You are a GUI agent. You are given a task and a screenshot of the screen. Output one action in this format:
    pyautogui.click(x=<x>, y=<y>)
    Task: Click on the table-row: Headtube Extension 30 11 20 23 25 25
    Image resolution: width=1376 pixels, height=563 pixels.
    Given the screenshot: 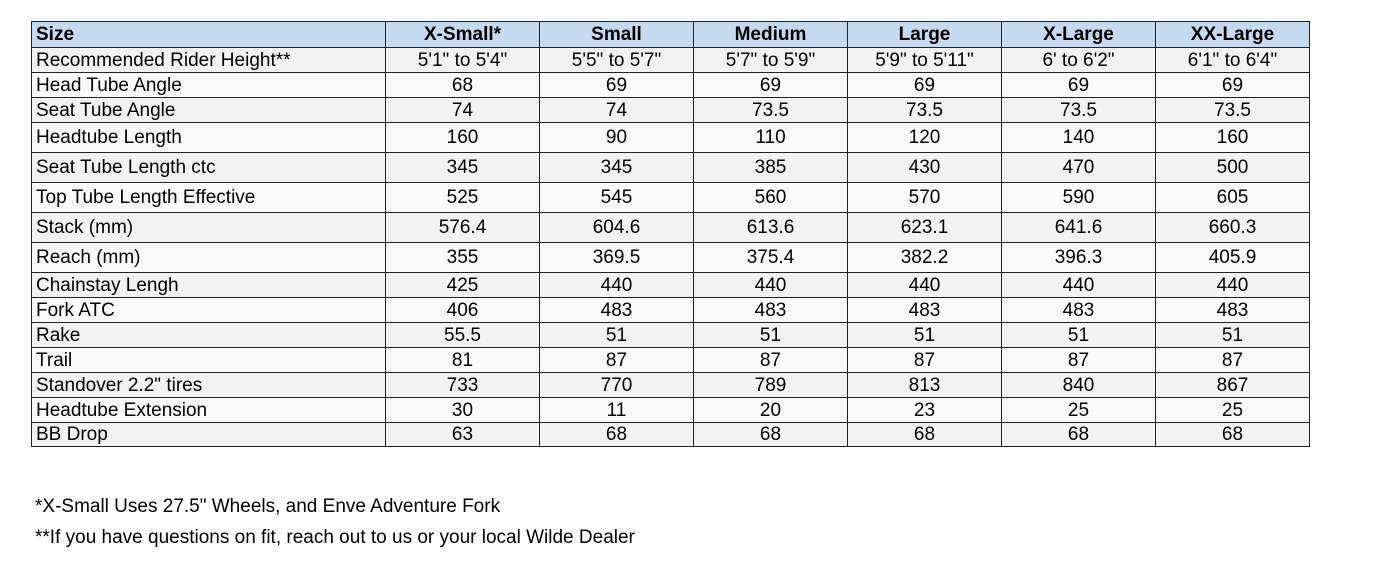 What is the action you would take?
    pyautogui.click(x=670, y=410)
    